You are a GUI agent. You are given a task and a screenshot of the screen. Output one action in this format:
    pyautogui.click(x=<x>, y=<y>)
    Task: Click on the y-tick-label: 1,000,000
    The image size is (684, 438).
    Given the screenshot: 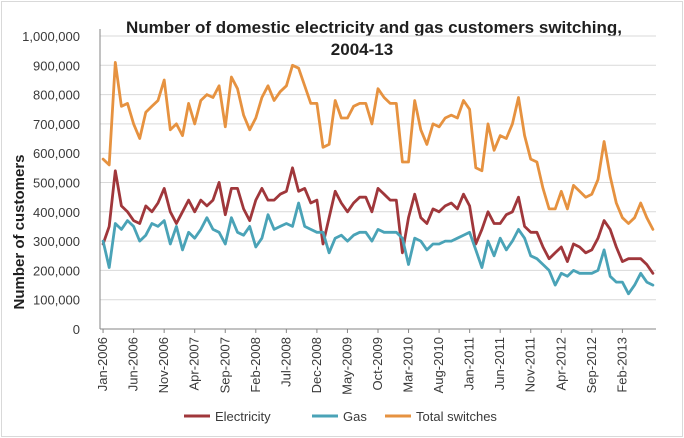 What is the action you would take?
    pyautogui.click(x=51, y=36)
    